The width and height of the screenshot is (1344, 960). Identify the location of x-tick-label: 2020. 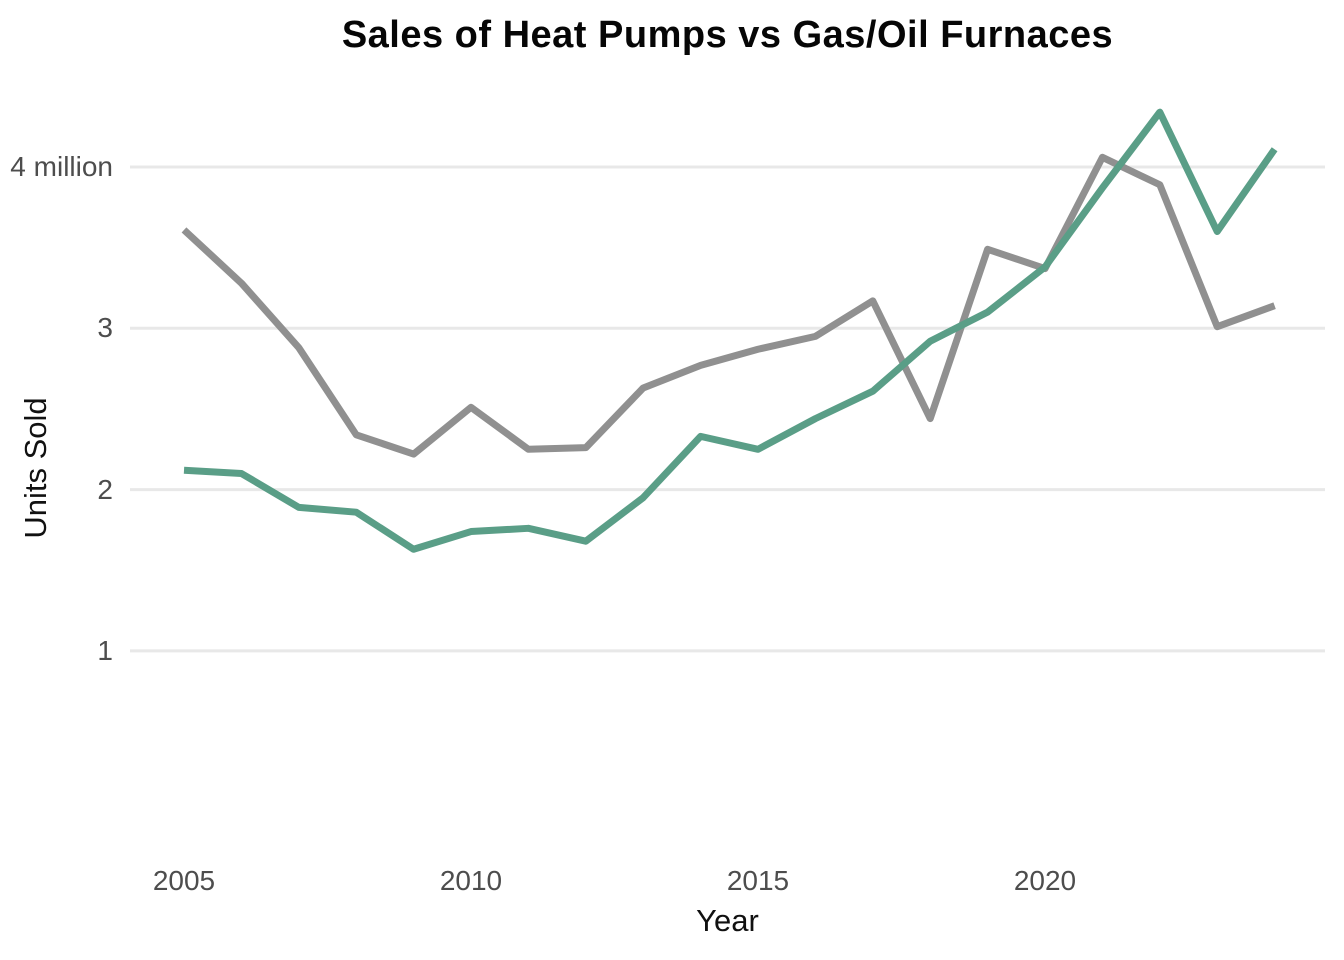
(1045, 880).